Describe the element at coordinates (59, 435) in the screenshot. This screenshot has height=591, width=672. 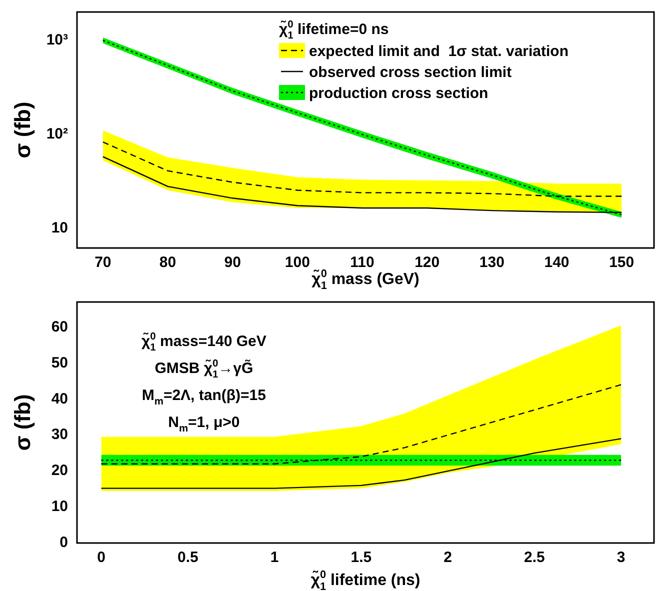
I see `y-tick-label: 30` at that location.